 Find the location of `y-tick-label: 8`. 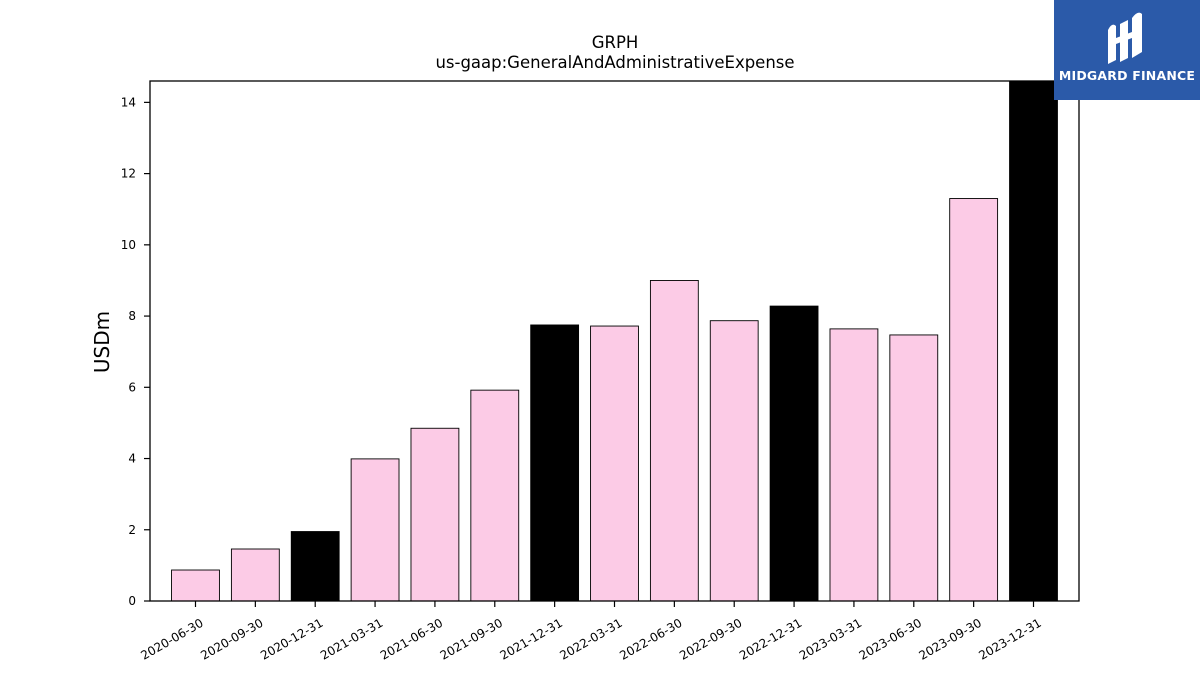

y-tick-label: 8 is located at coordinates (132, 316).